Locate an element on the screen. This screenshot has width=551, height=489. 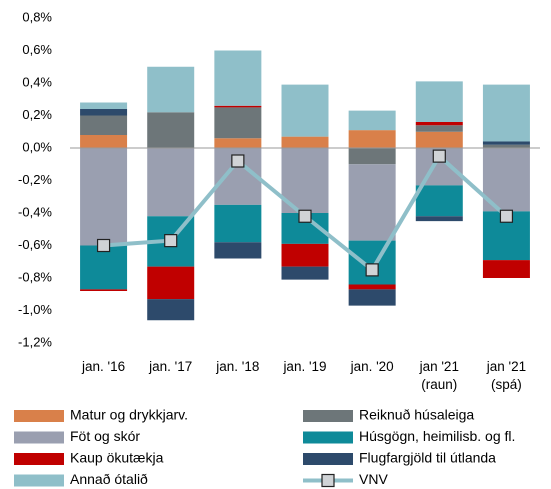
legend-label: Flugfargjöld til útlanda is located at coordinates (427, 458).